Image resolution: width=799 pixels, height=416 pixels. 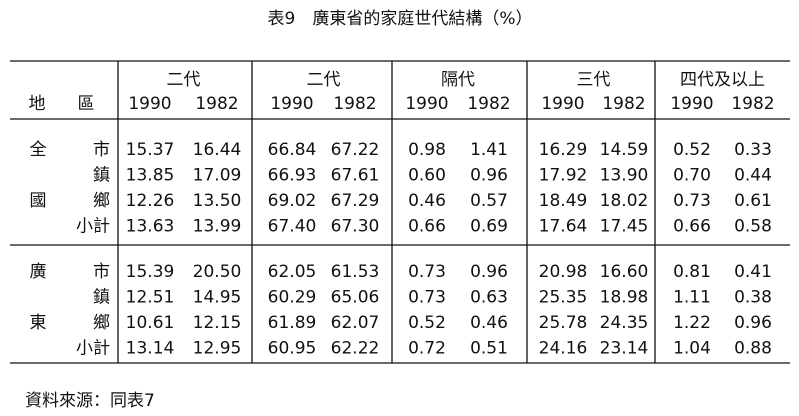 I want to click on cell-value: 20.98, so click(x=563, y=272).